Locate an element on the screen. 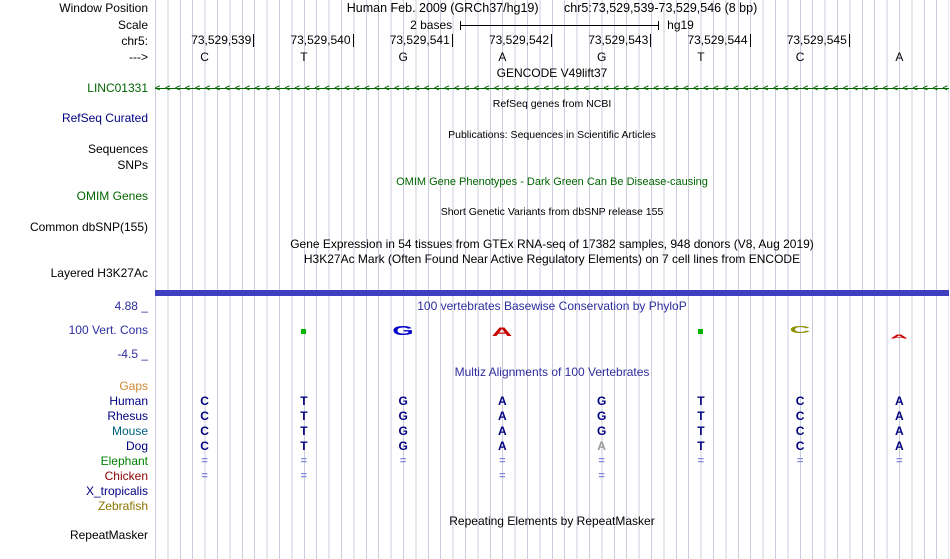  species-label: Elephant is located at coordinates (124, 461).